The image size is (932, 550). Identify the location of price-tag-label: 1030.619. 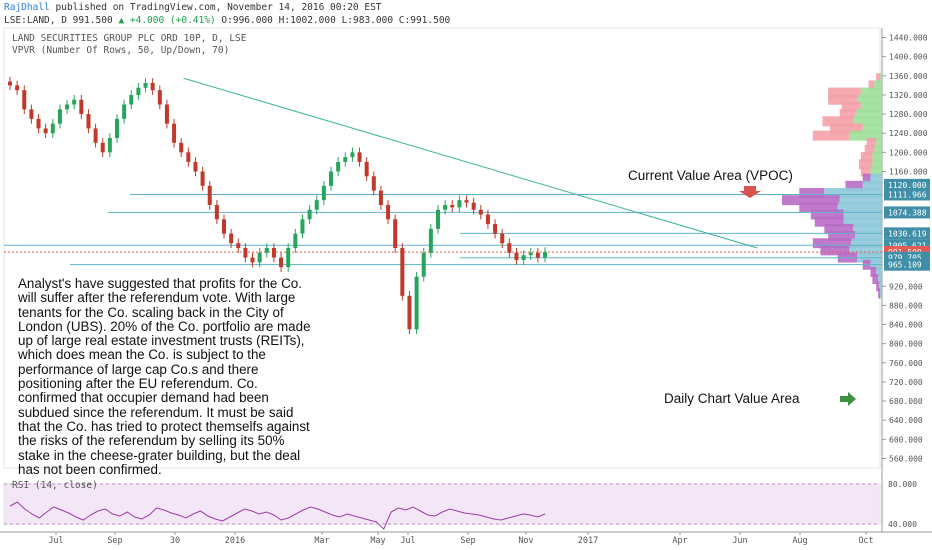
(907, 233).